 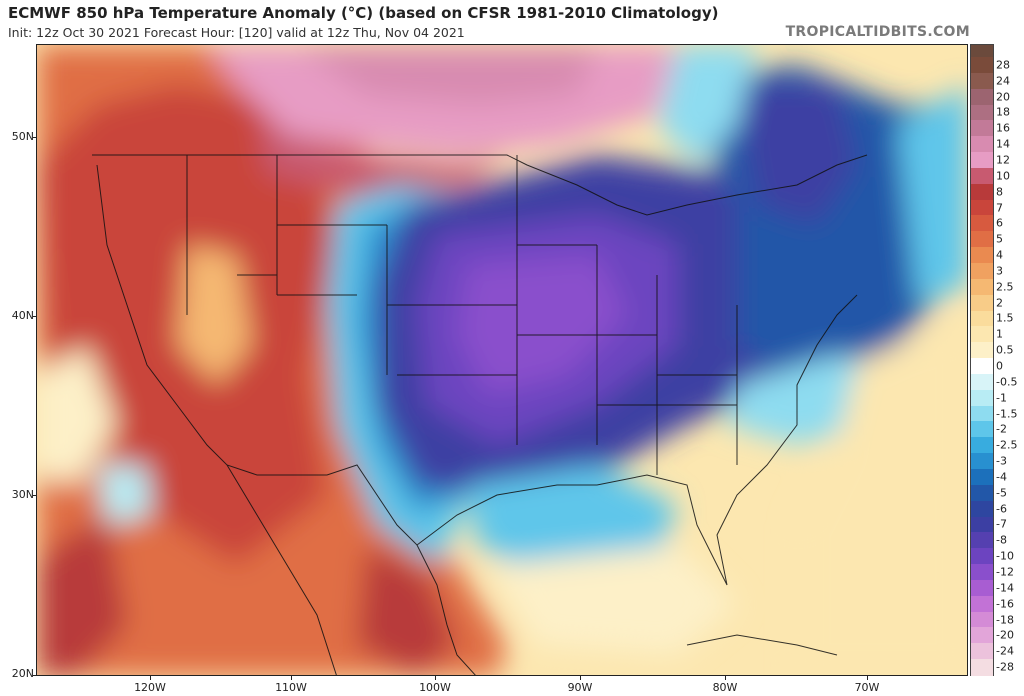 What do you see at coordinates (1005, 287) in the screenshot?
I see `colorbar-label: 2.5` at bounding box center [1005, 287].